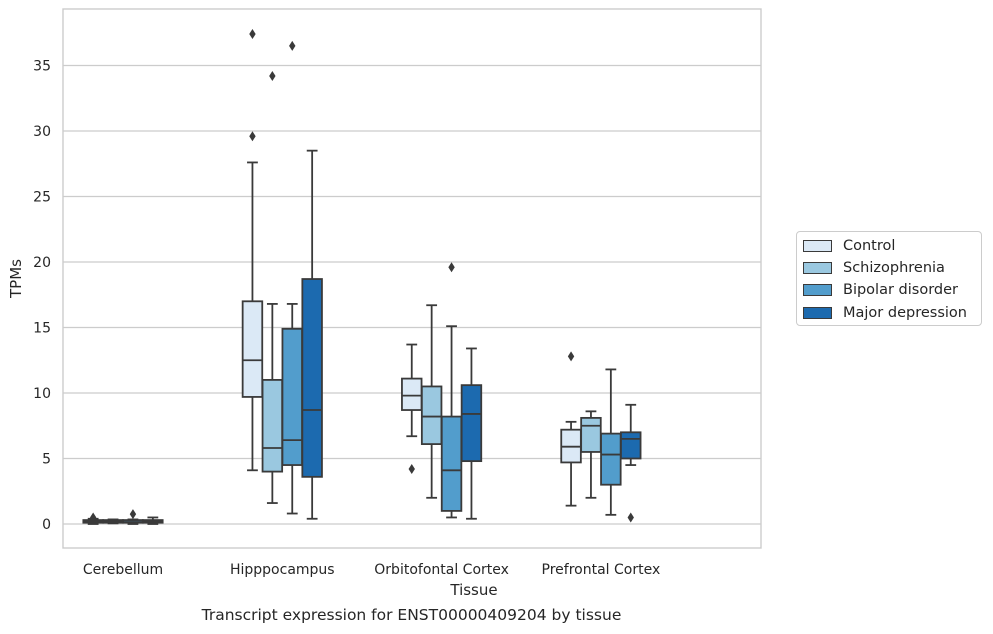  I want to click on box-cerebellum-control, so click(93, 518).